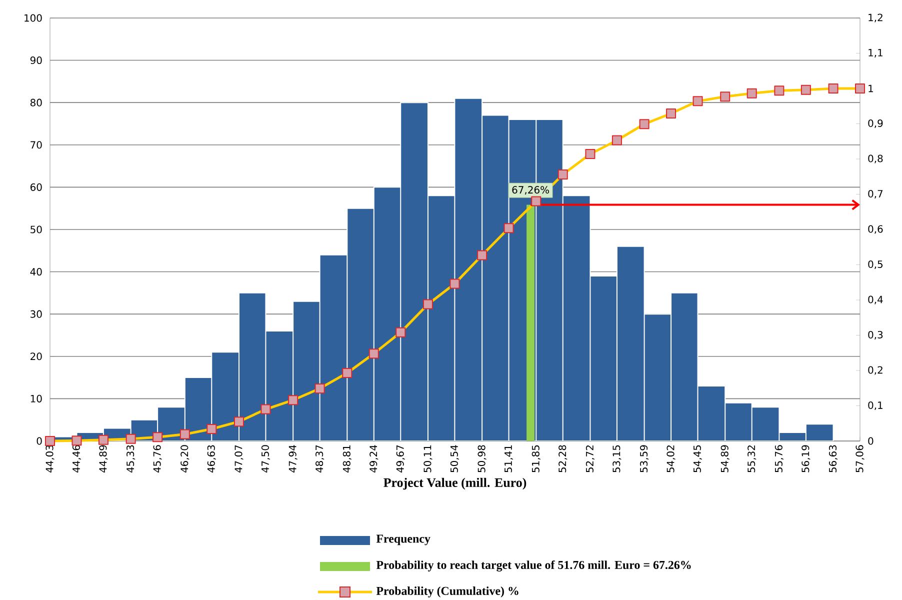 The width and height of the screenshot is (902, 600). I want to click on x-tick-label: 49,24, so click(374, 459).